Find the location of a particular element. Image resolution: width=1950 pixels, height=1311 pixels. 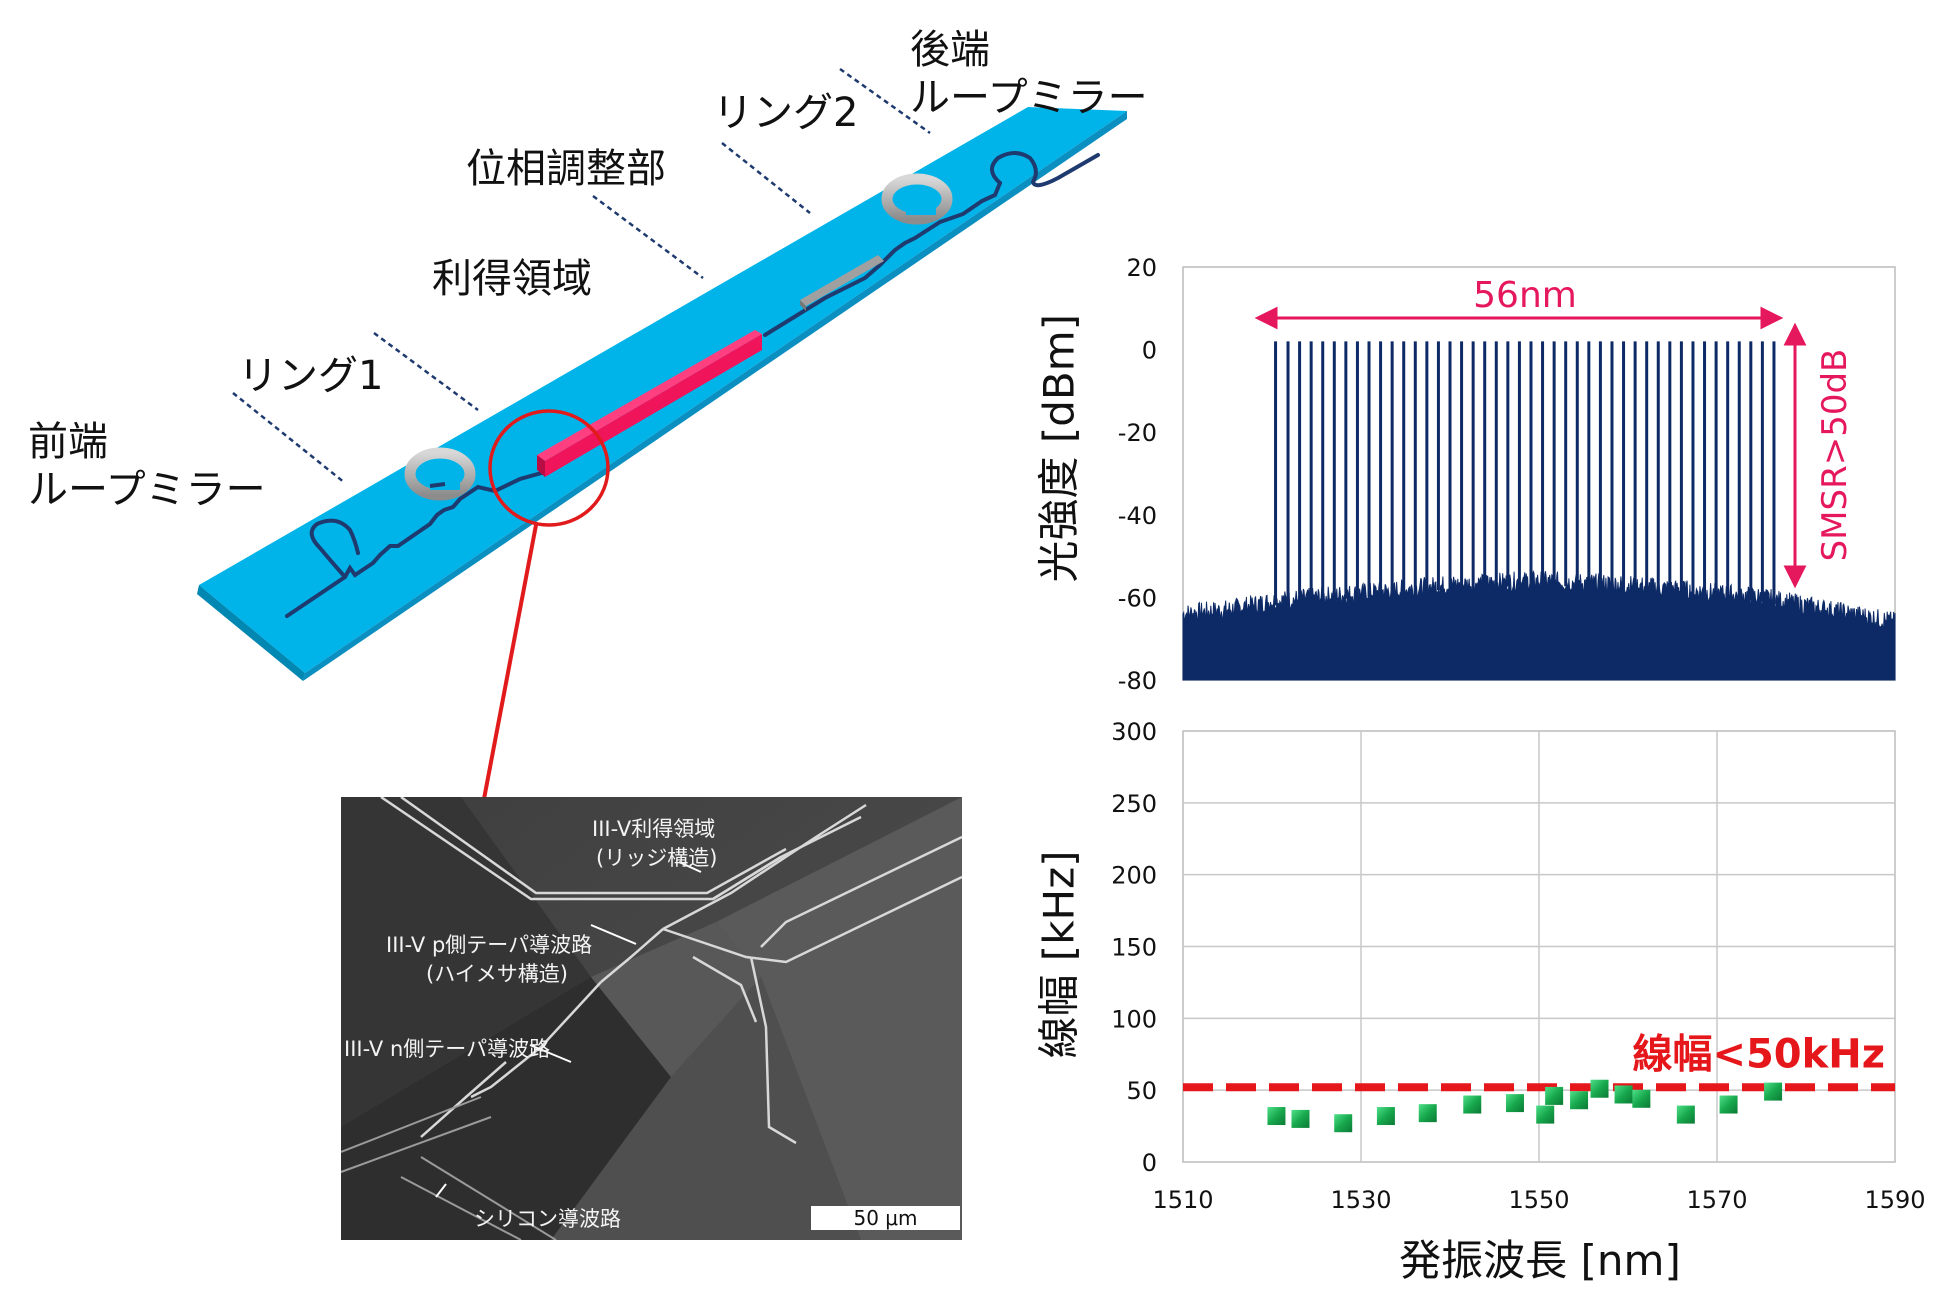

leader-lines is located at coordinates (581, 275).